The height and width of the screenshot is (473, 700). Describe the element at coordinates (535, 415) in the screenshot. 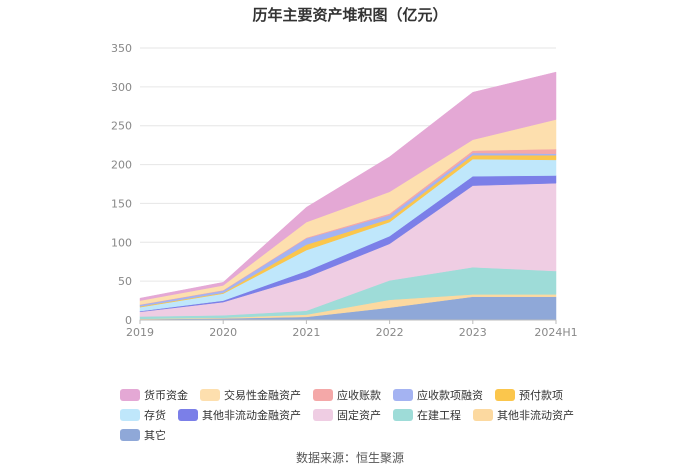

I see `legend-label: 其他非流动资产` at that location.